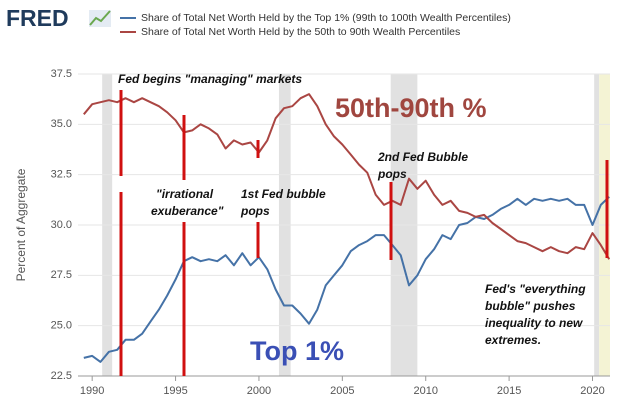 The image size is (624, 410). What do you see at coordinates (61, 225) in the screenshot?
I see `y-tick-label: 30.0` at bounding box center [61, 225].